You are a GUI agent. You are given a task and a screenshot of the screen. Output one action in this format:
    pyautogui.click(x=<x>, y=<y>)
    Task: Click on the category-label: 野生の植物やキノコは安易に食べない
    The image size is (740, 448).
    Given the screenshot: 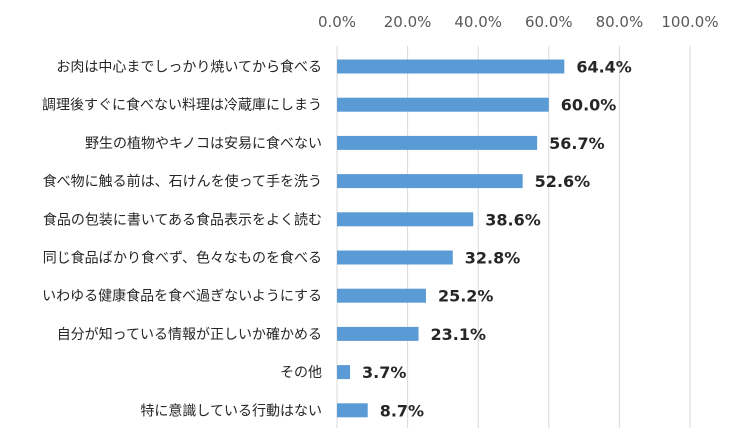 What is the action you would take?
    pyautogui.click(x=203, y=143)
    